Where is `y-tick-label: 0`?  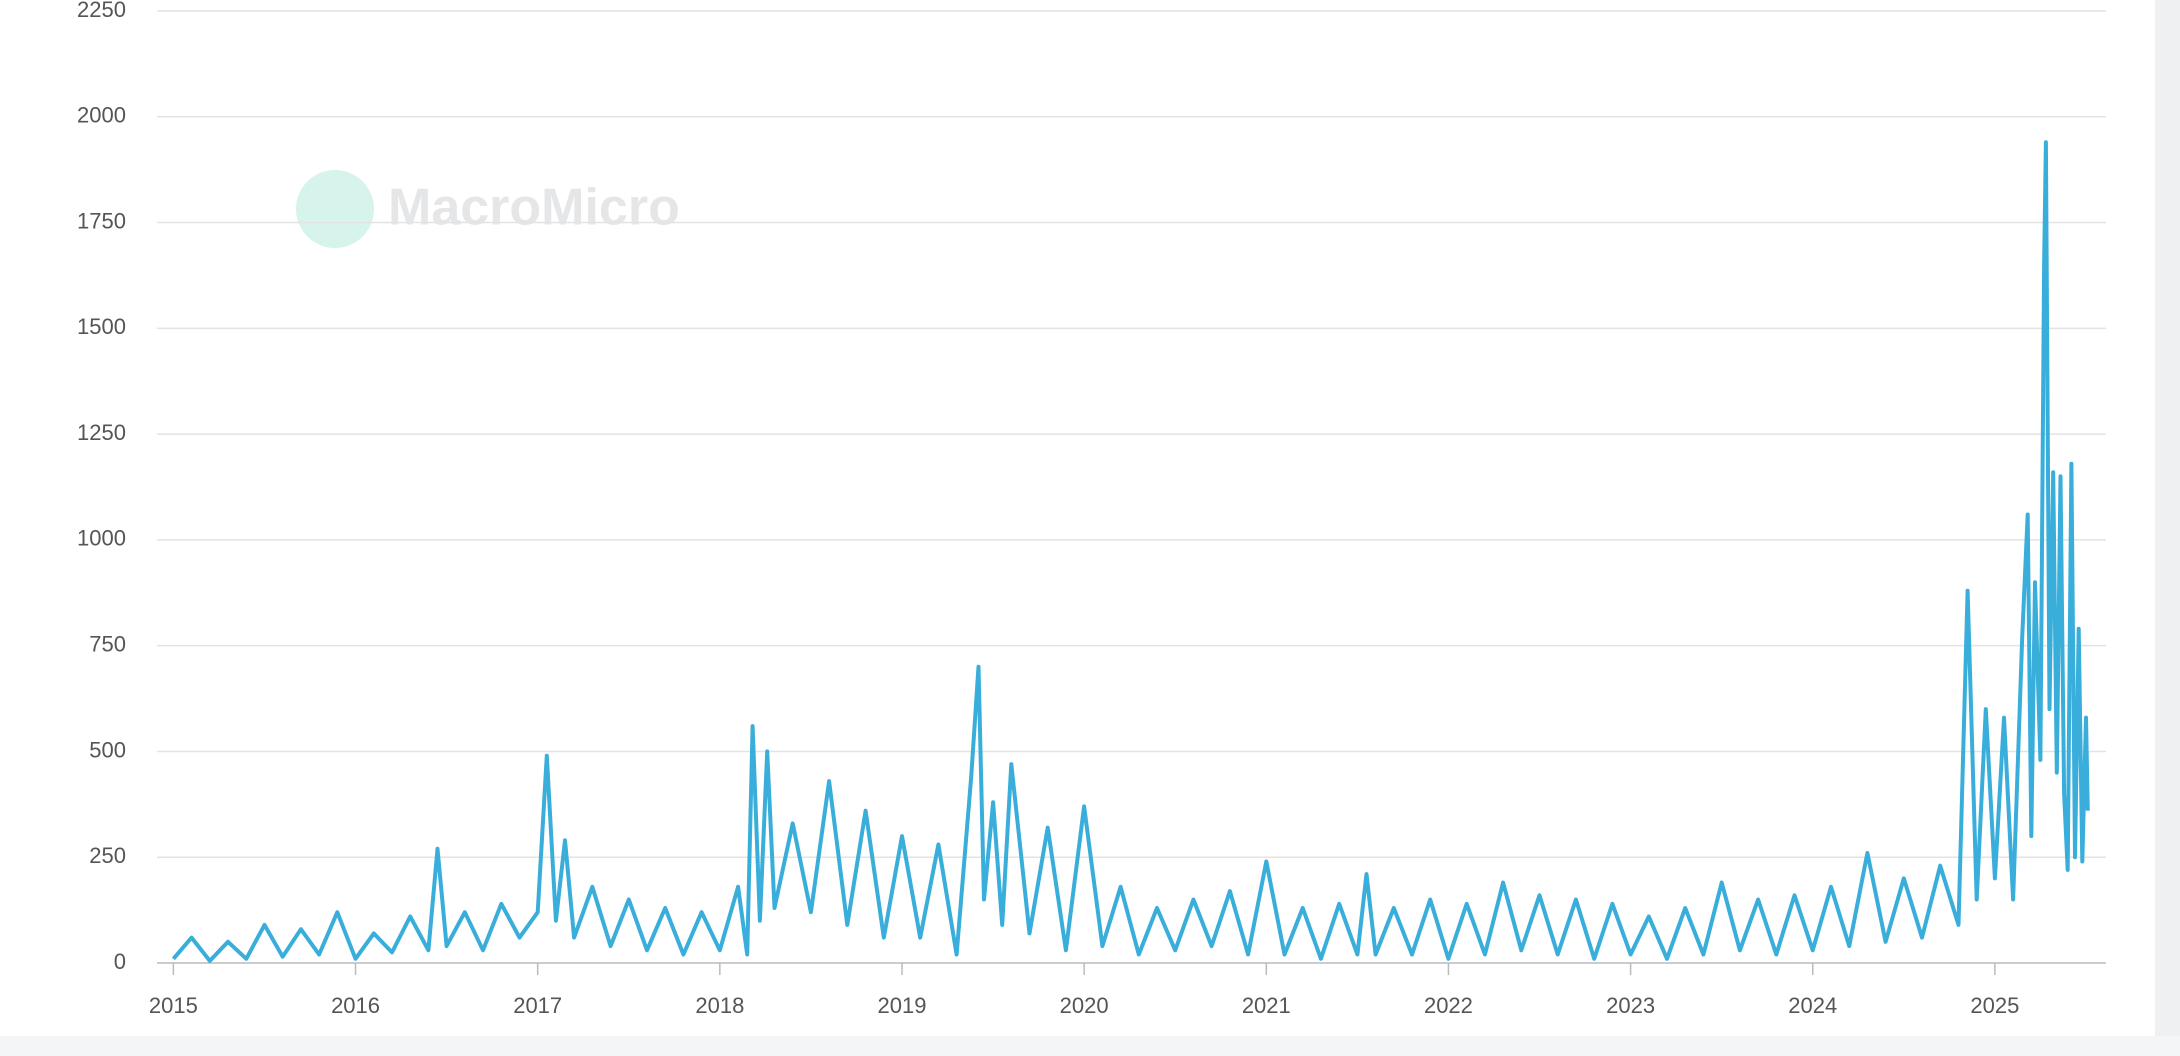
y-tick-label: 0 is located at coordinates (120, 961).